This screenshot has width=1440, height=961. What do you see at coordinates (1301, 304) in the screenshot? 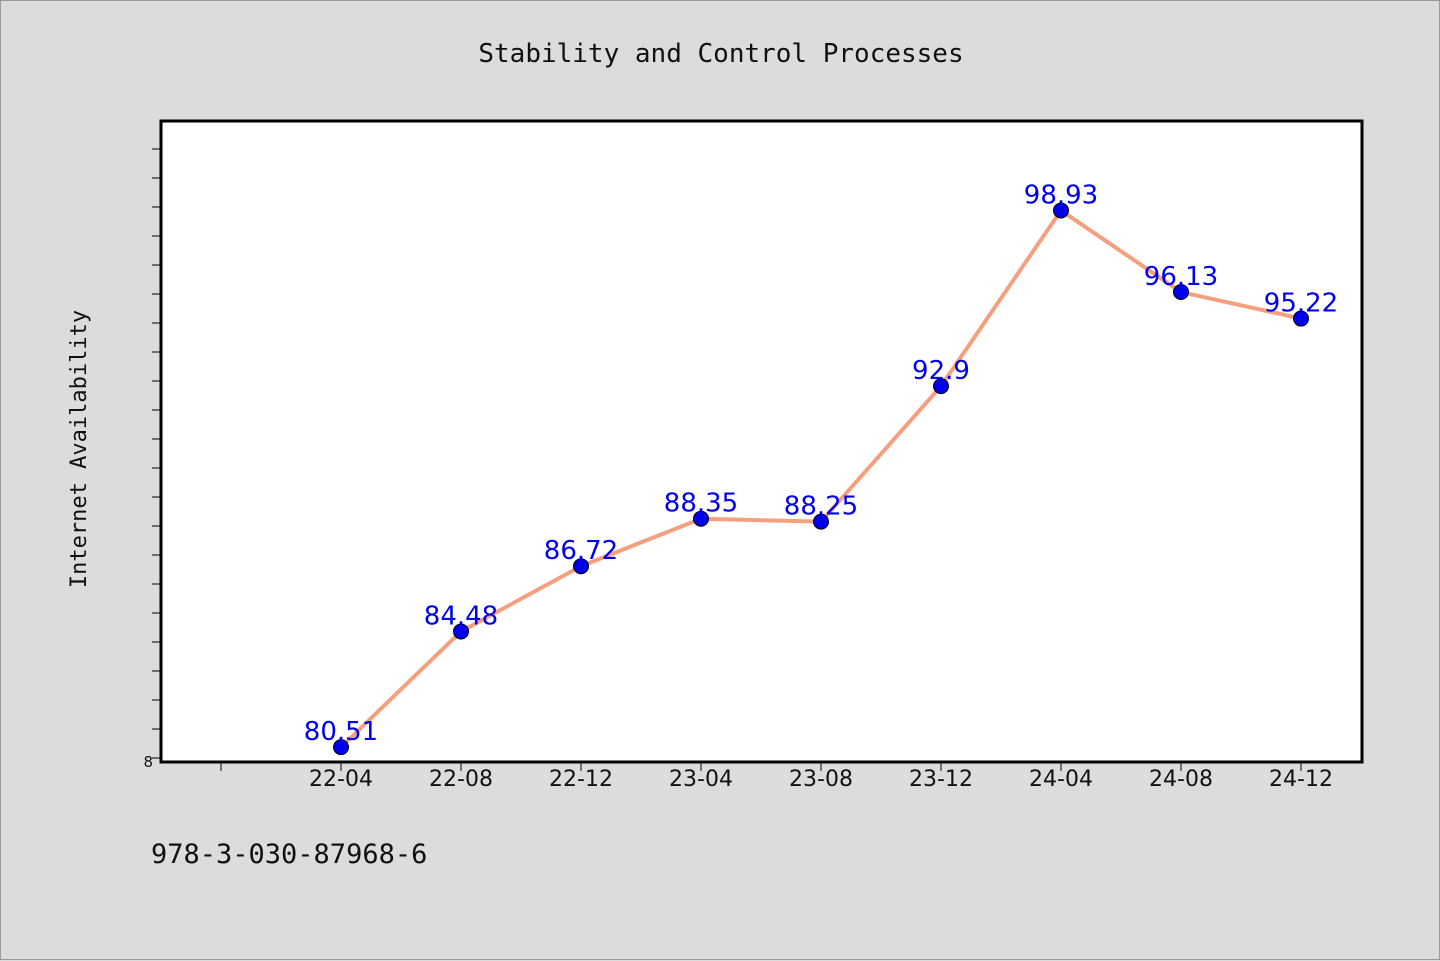
I see `data-label: 95.22` at bounding box center [1301, 304].